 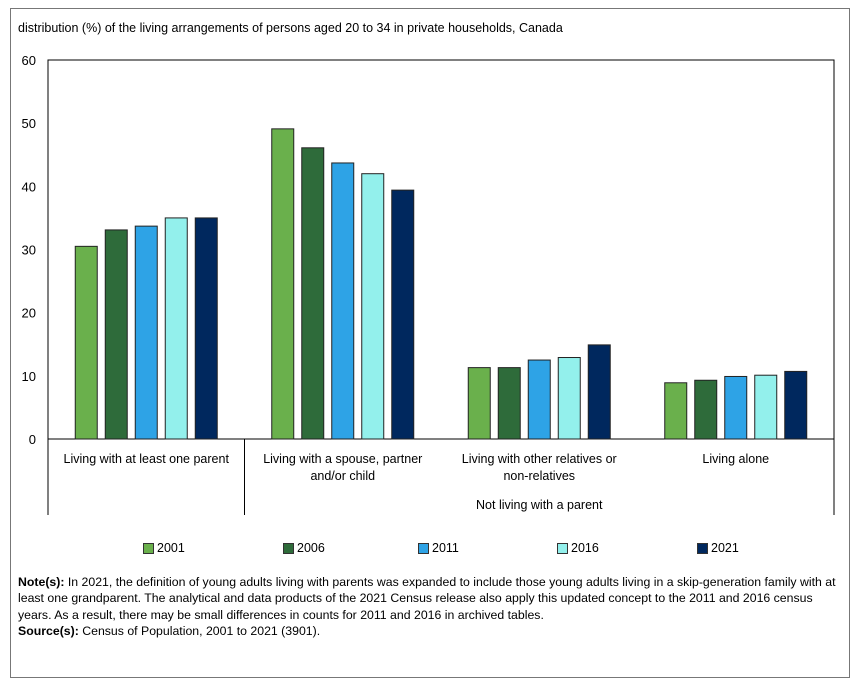 I want to click on y-tick-label: 40, so click(x=29, y=186).